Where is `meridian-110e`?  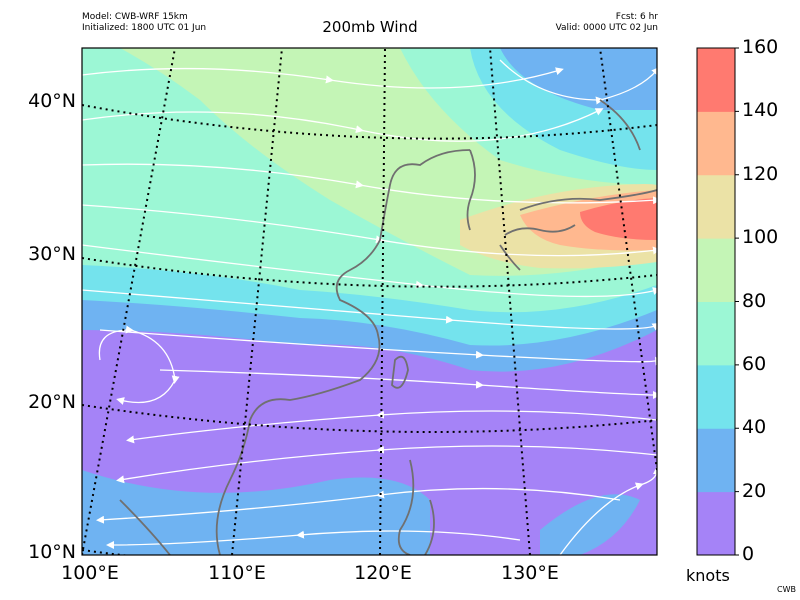
meridian-110e is located at coordinates (257, 301).